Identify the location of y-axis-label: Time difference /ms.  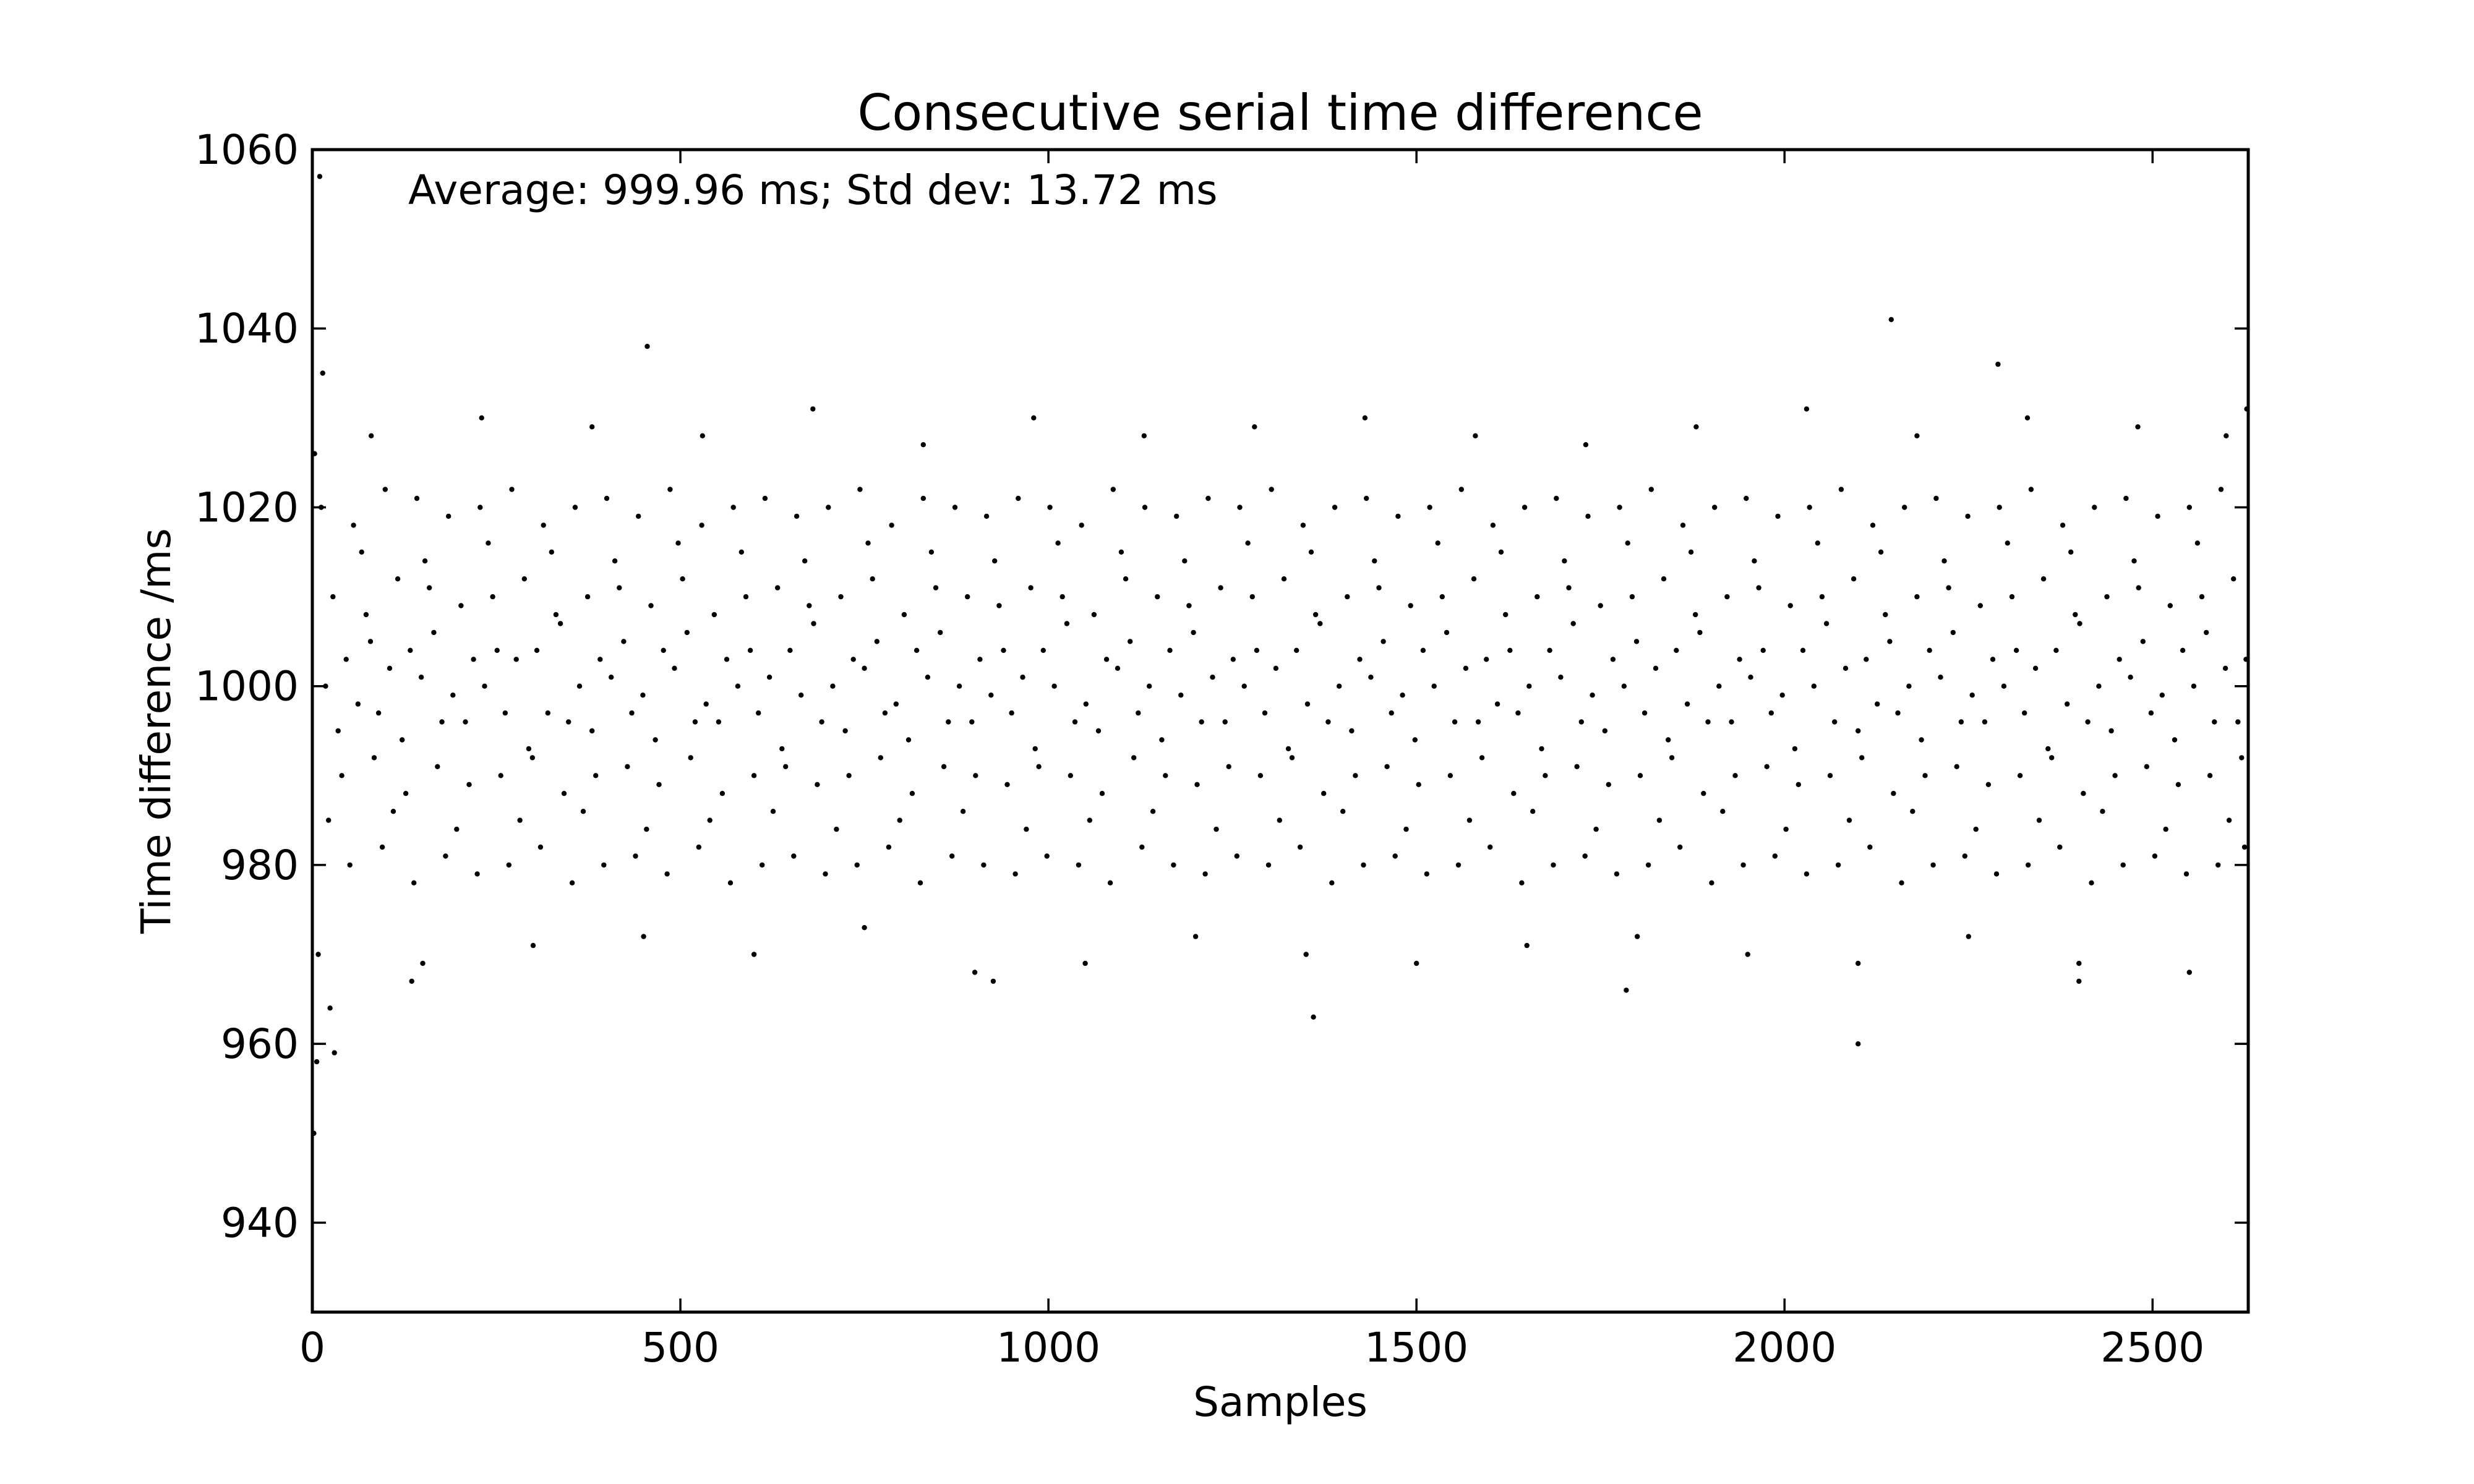
(156, 731).